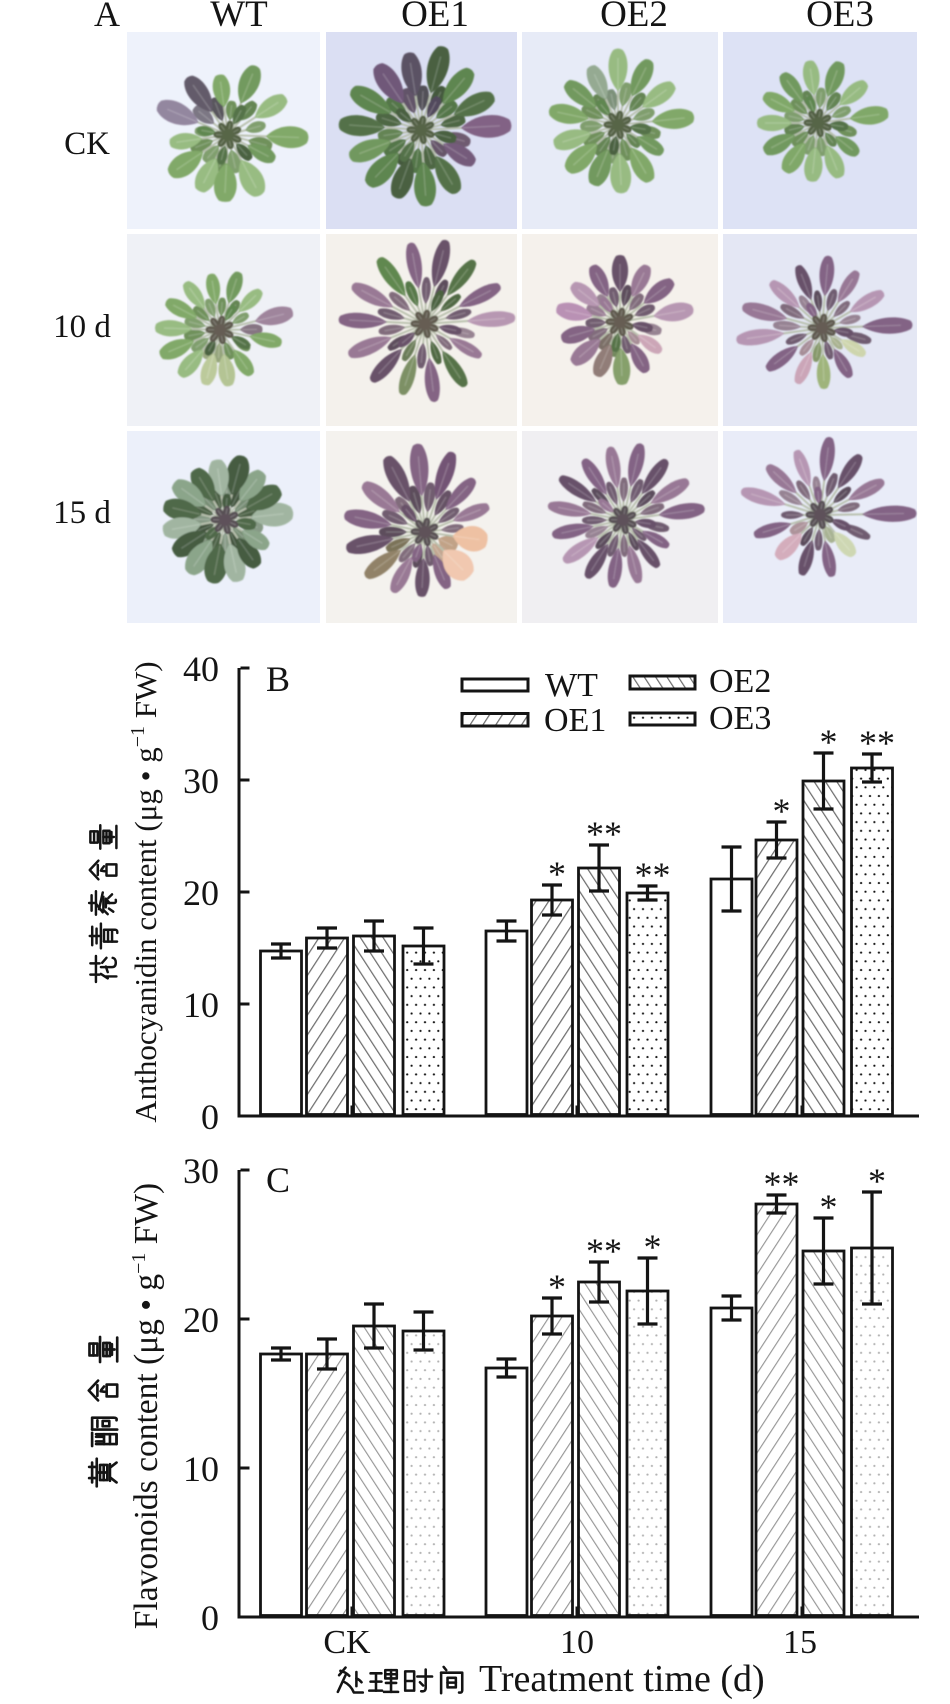 This screenshot has height=1704, width=950. Describe the element at coordinates (82, 513) in the screenshot. I see `svg-text: 15 d` at that location.